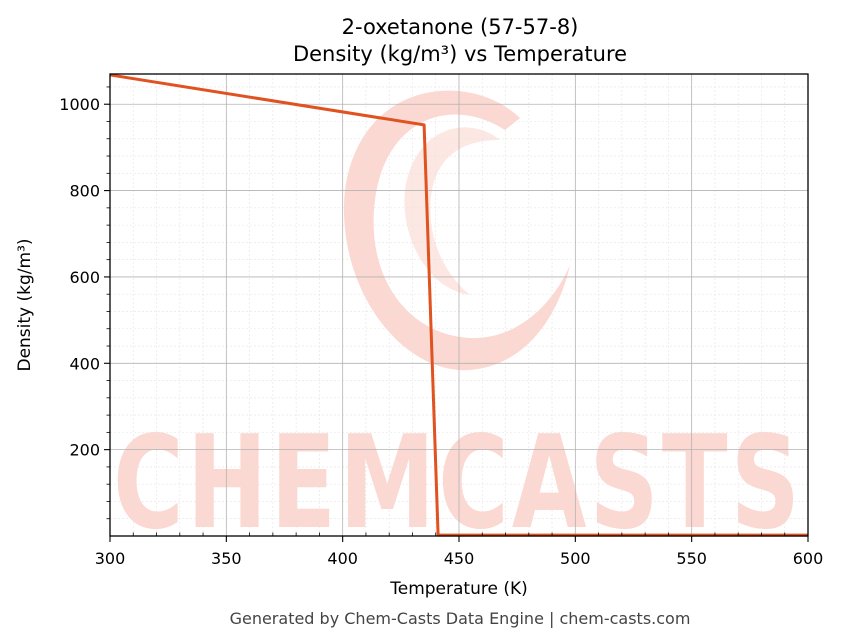 Image resolution: width=843 pixels, height=644 pixels. What do you see at coordinates (808, 558) in the screenshot?
I see `x-tick-label: 600` at bounding box center [808, 558].